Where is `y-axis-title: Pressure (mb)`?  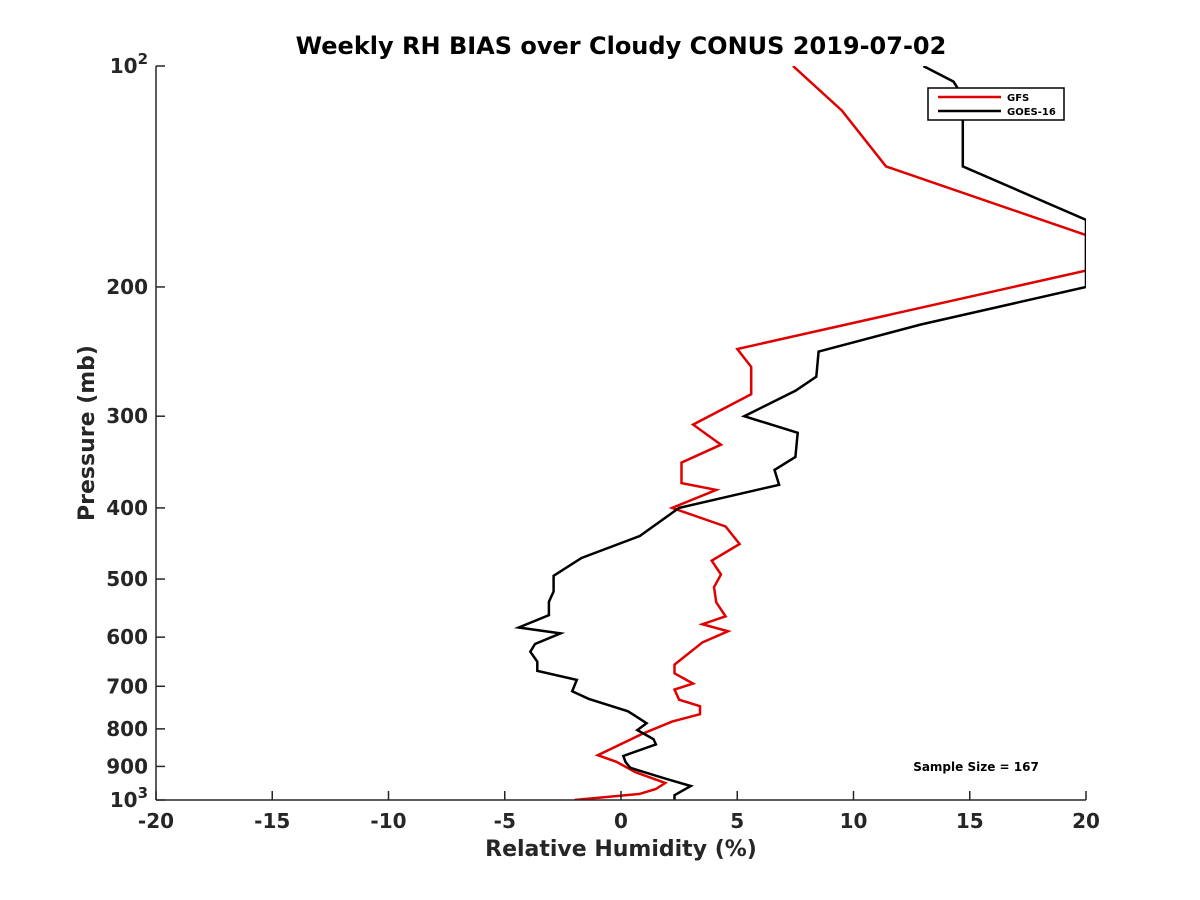 y-axis-title: Pressure (mb) is located at coordinates (87, 433).